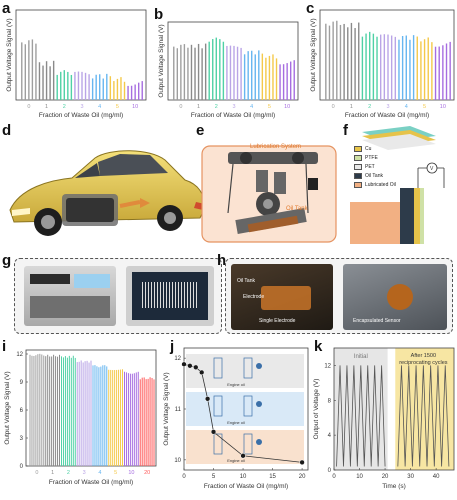  I want to click on encapsulated-sensor-photo: Encapsulated Sensor, so click(395, 297).